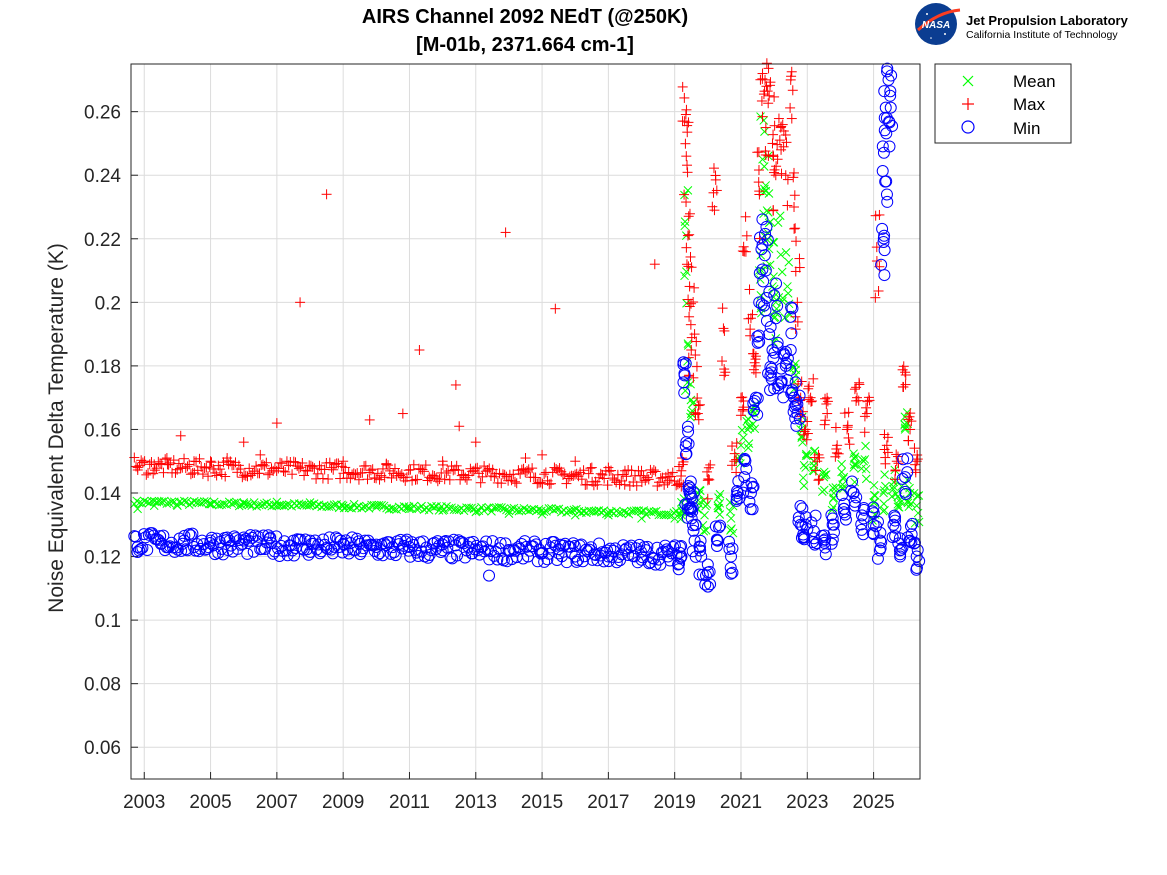 The image size is (1167, 875). Describe the element at coordinates (525, 17) in the screenshot. I see `chart-title-line-1: AIRS Channel 2092 NEdT (@250K)` at that location.